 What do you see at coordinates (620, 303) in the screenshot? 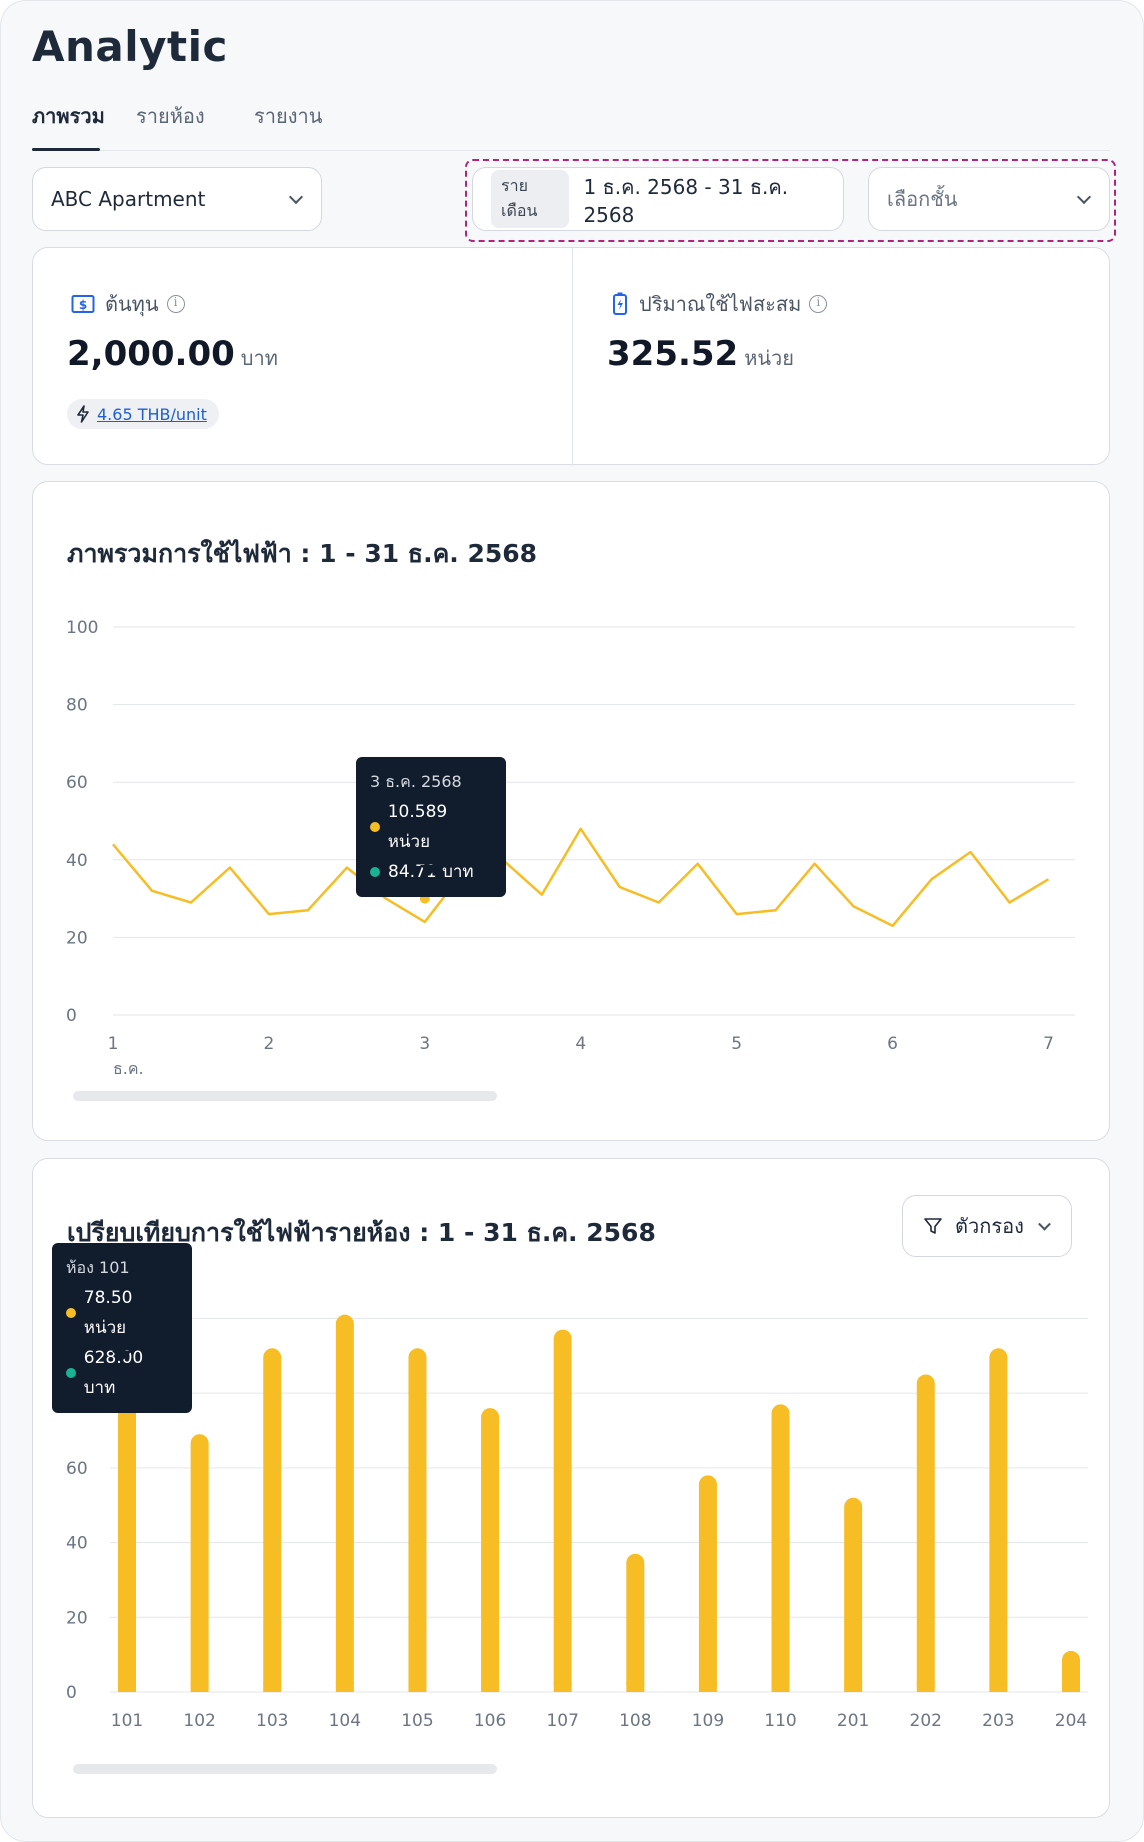
I see `battery-charging-icon` at bounding box center [620, 303].